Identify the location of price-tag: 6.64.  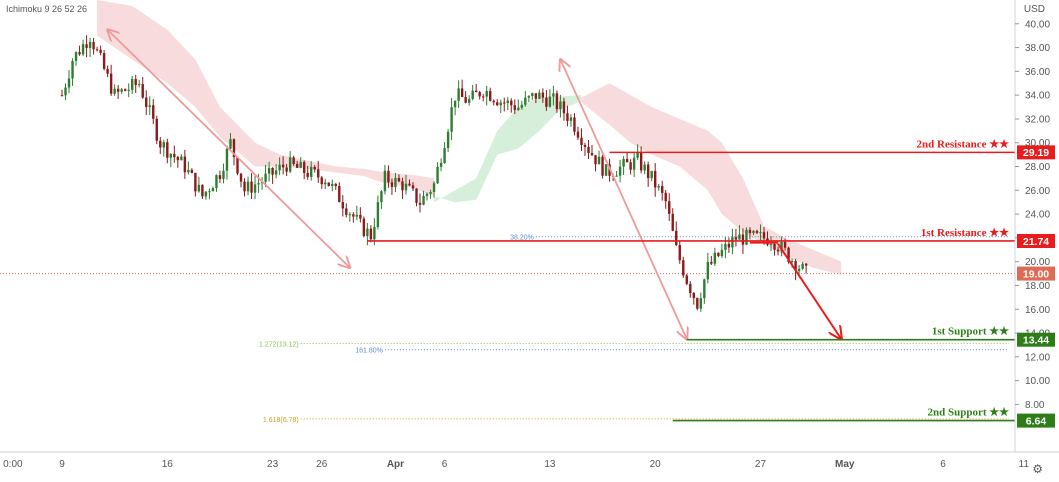
(1036, 421).